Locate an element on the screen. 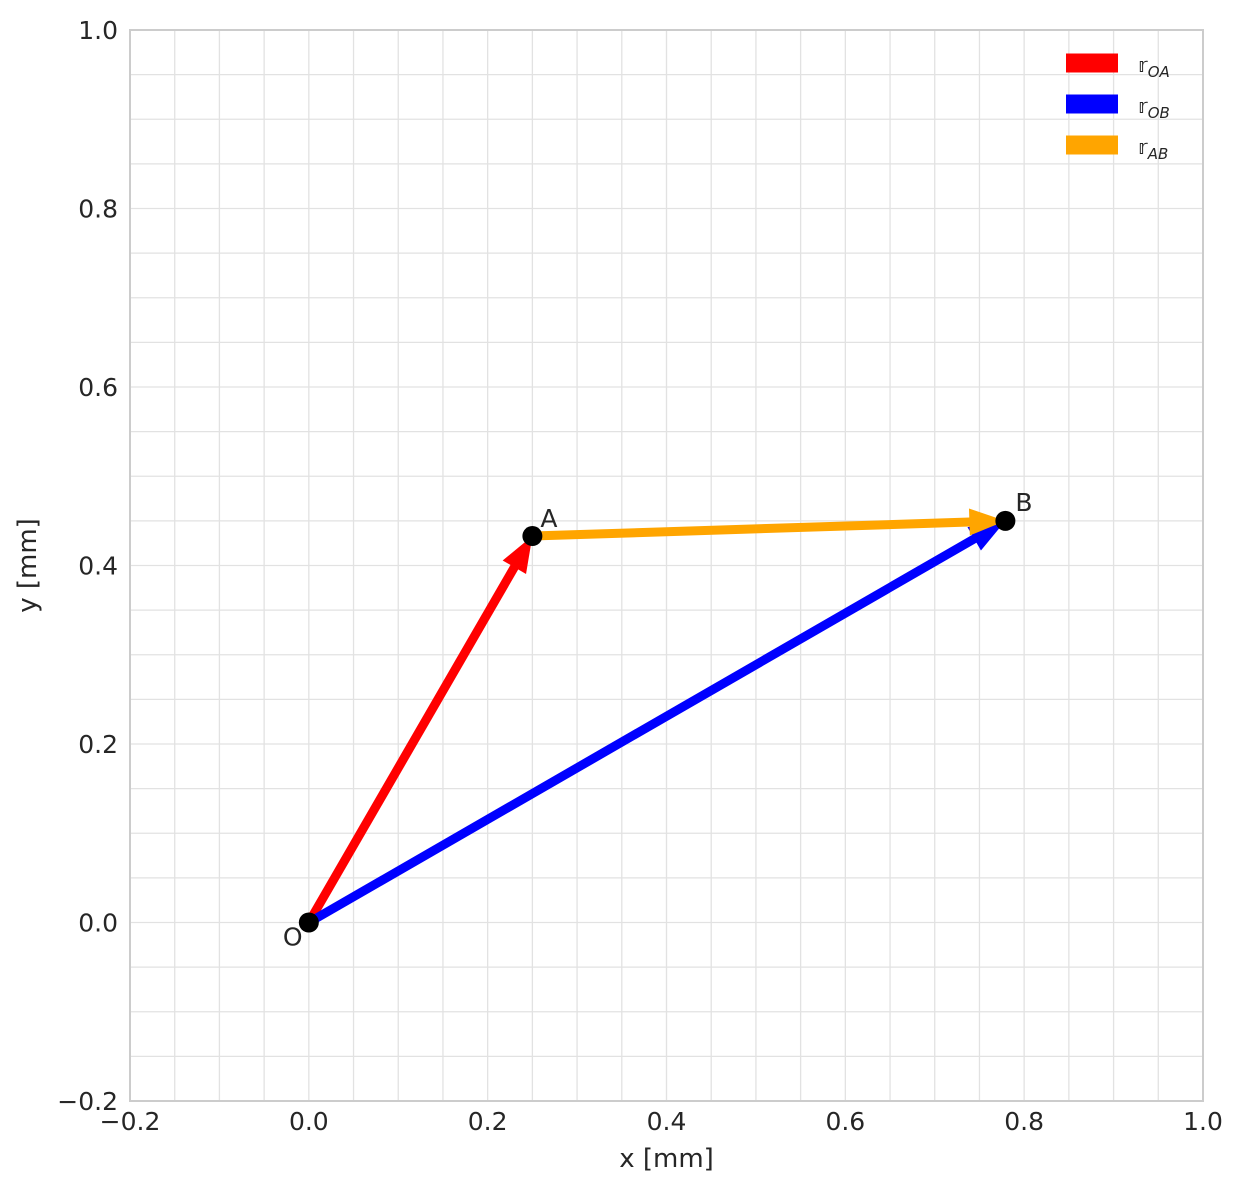 This screenshot has height=1192, width=1241. y-tick-label: −0.2 is located at coordinates (87, 1101).